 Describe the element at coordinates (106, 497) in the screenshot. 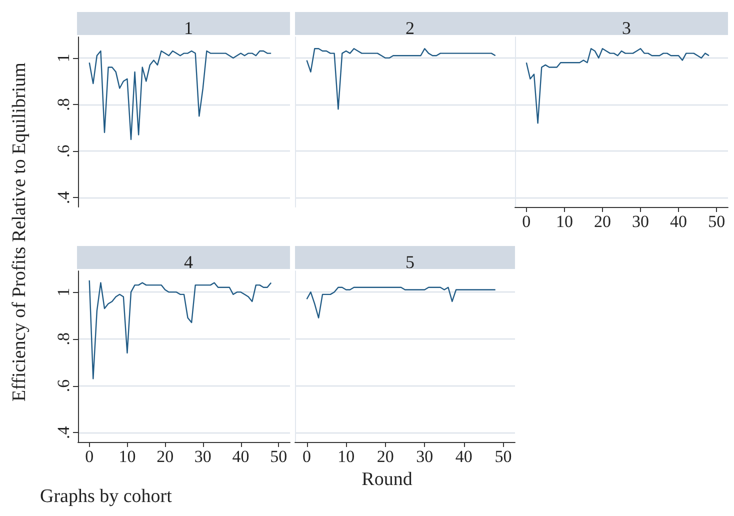

I see `text: Graphs by cohort` at that location.